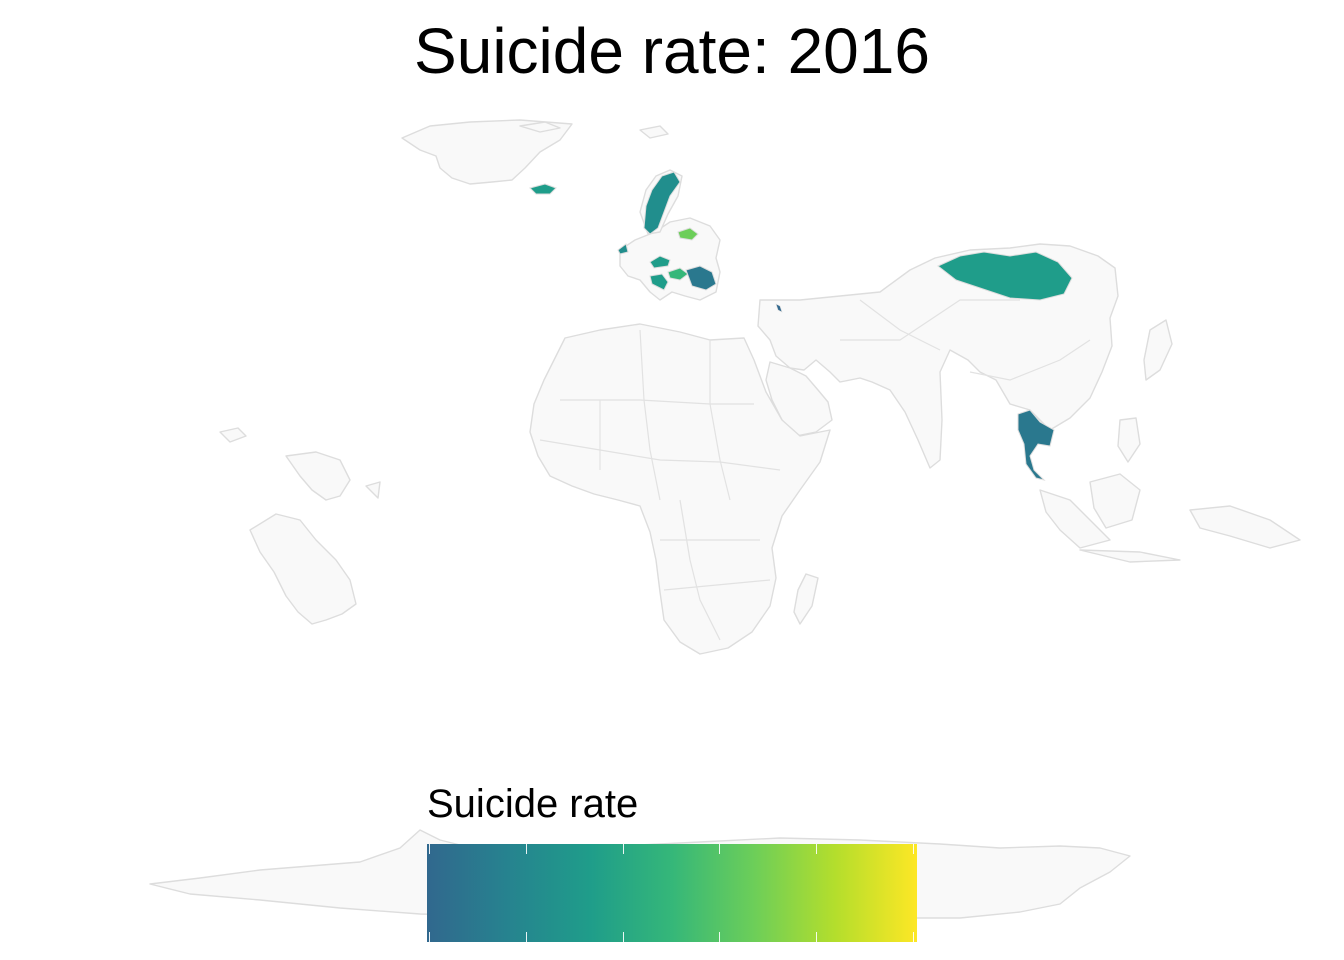 This screenshot has height=960, width=1344. Describe the element at coordinates (1130, 556) in the screenshot. I see `java` at that location.